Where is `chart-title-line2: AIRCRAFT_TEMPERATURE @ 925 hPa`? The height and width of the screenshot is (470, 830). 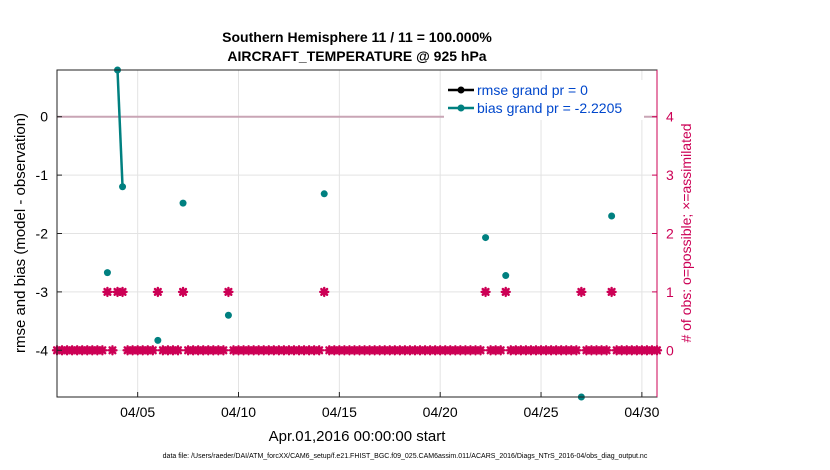 chart-title-line2: AIRCRAFT_TEMPERATURE @ 925 hPa is located at coordinates (356, 56).